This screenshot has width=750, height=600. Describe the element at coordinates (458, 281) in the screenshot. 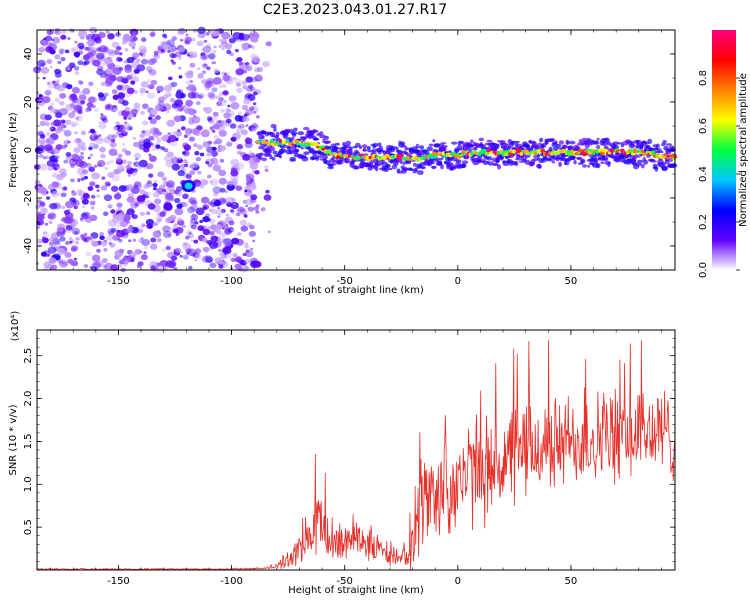

I see `x-tick-label: 0` at that location.